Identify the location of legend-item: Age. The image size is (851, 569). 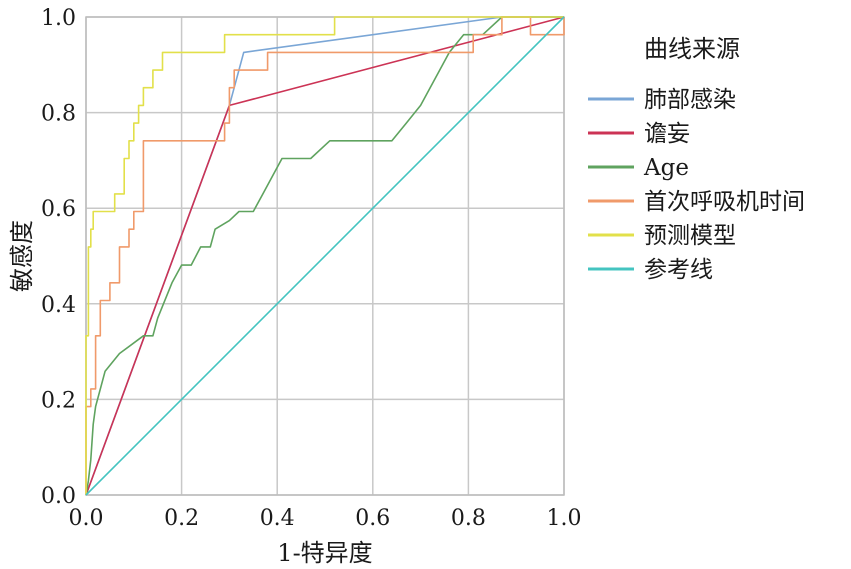
(638, 168).